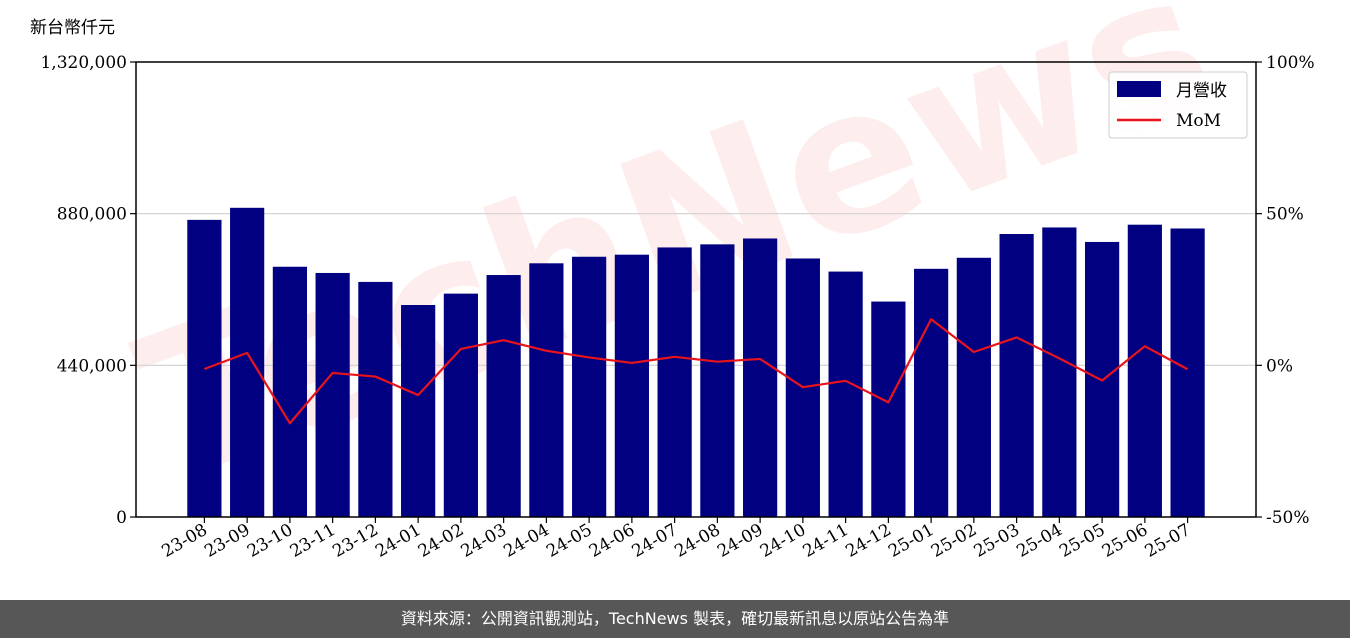  I want to click on legend-label-mom: MoM, so click(1198, 121).